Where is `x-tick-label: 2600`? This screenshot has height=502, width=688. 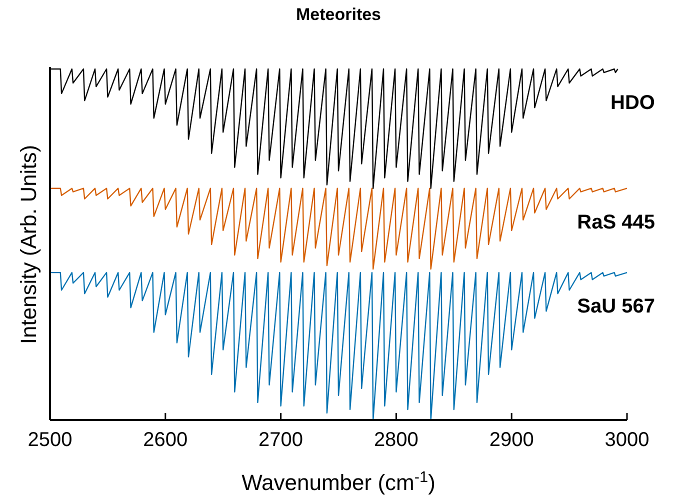 x-tick-label: 2600 is located at coordinates (165, 440).